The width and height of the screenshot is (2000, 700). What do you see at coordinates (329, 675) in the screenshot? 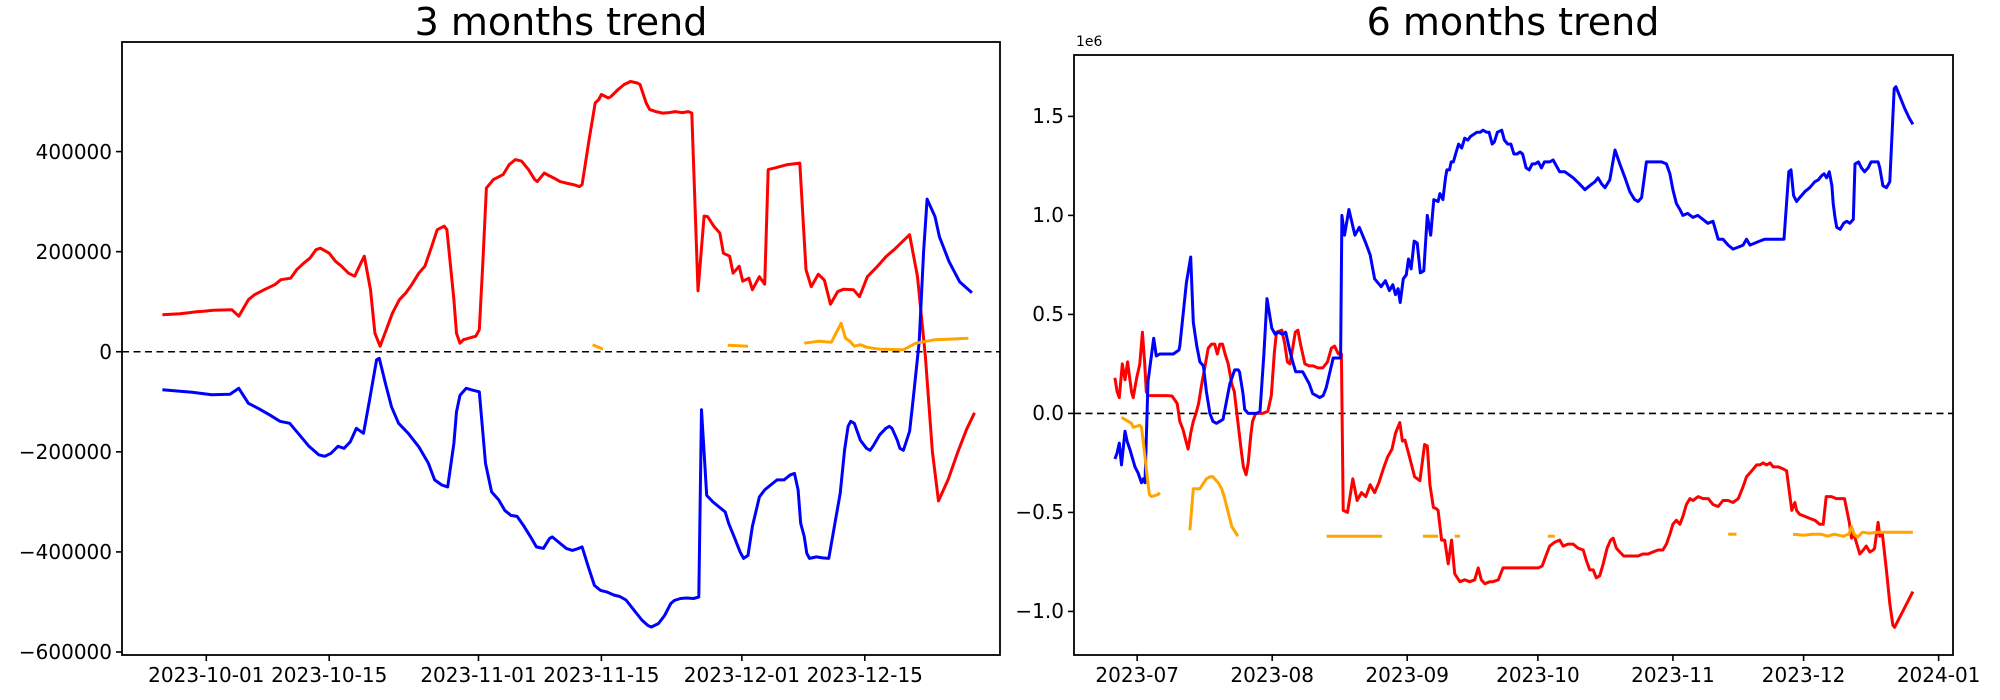
I see `x-tick-label: 2023-10-15` at bounding box center [329, 675].